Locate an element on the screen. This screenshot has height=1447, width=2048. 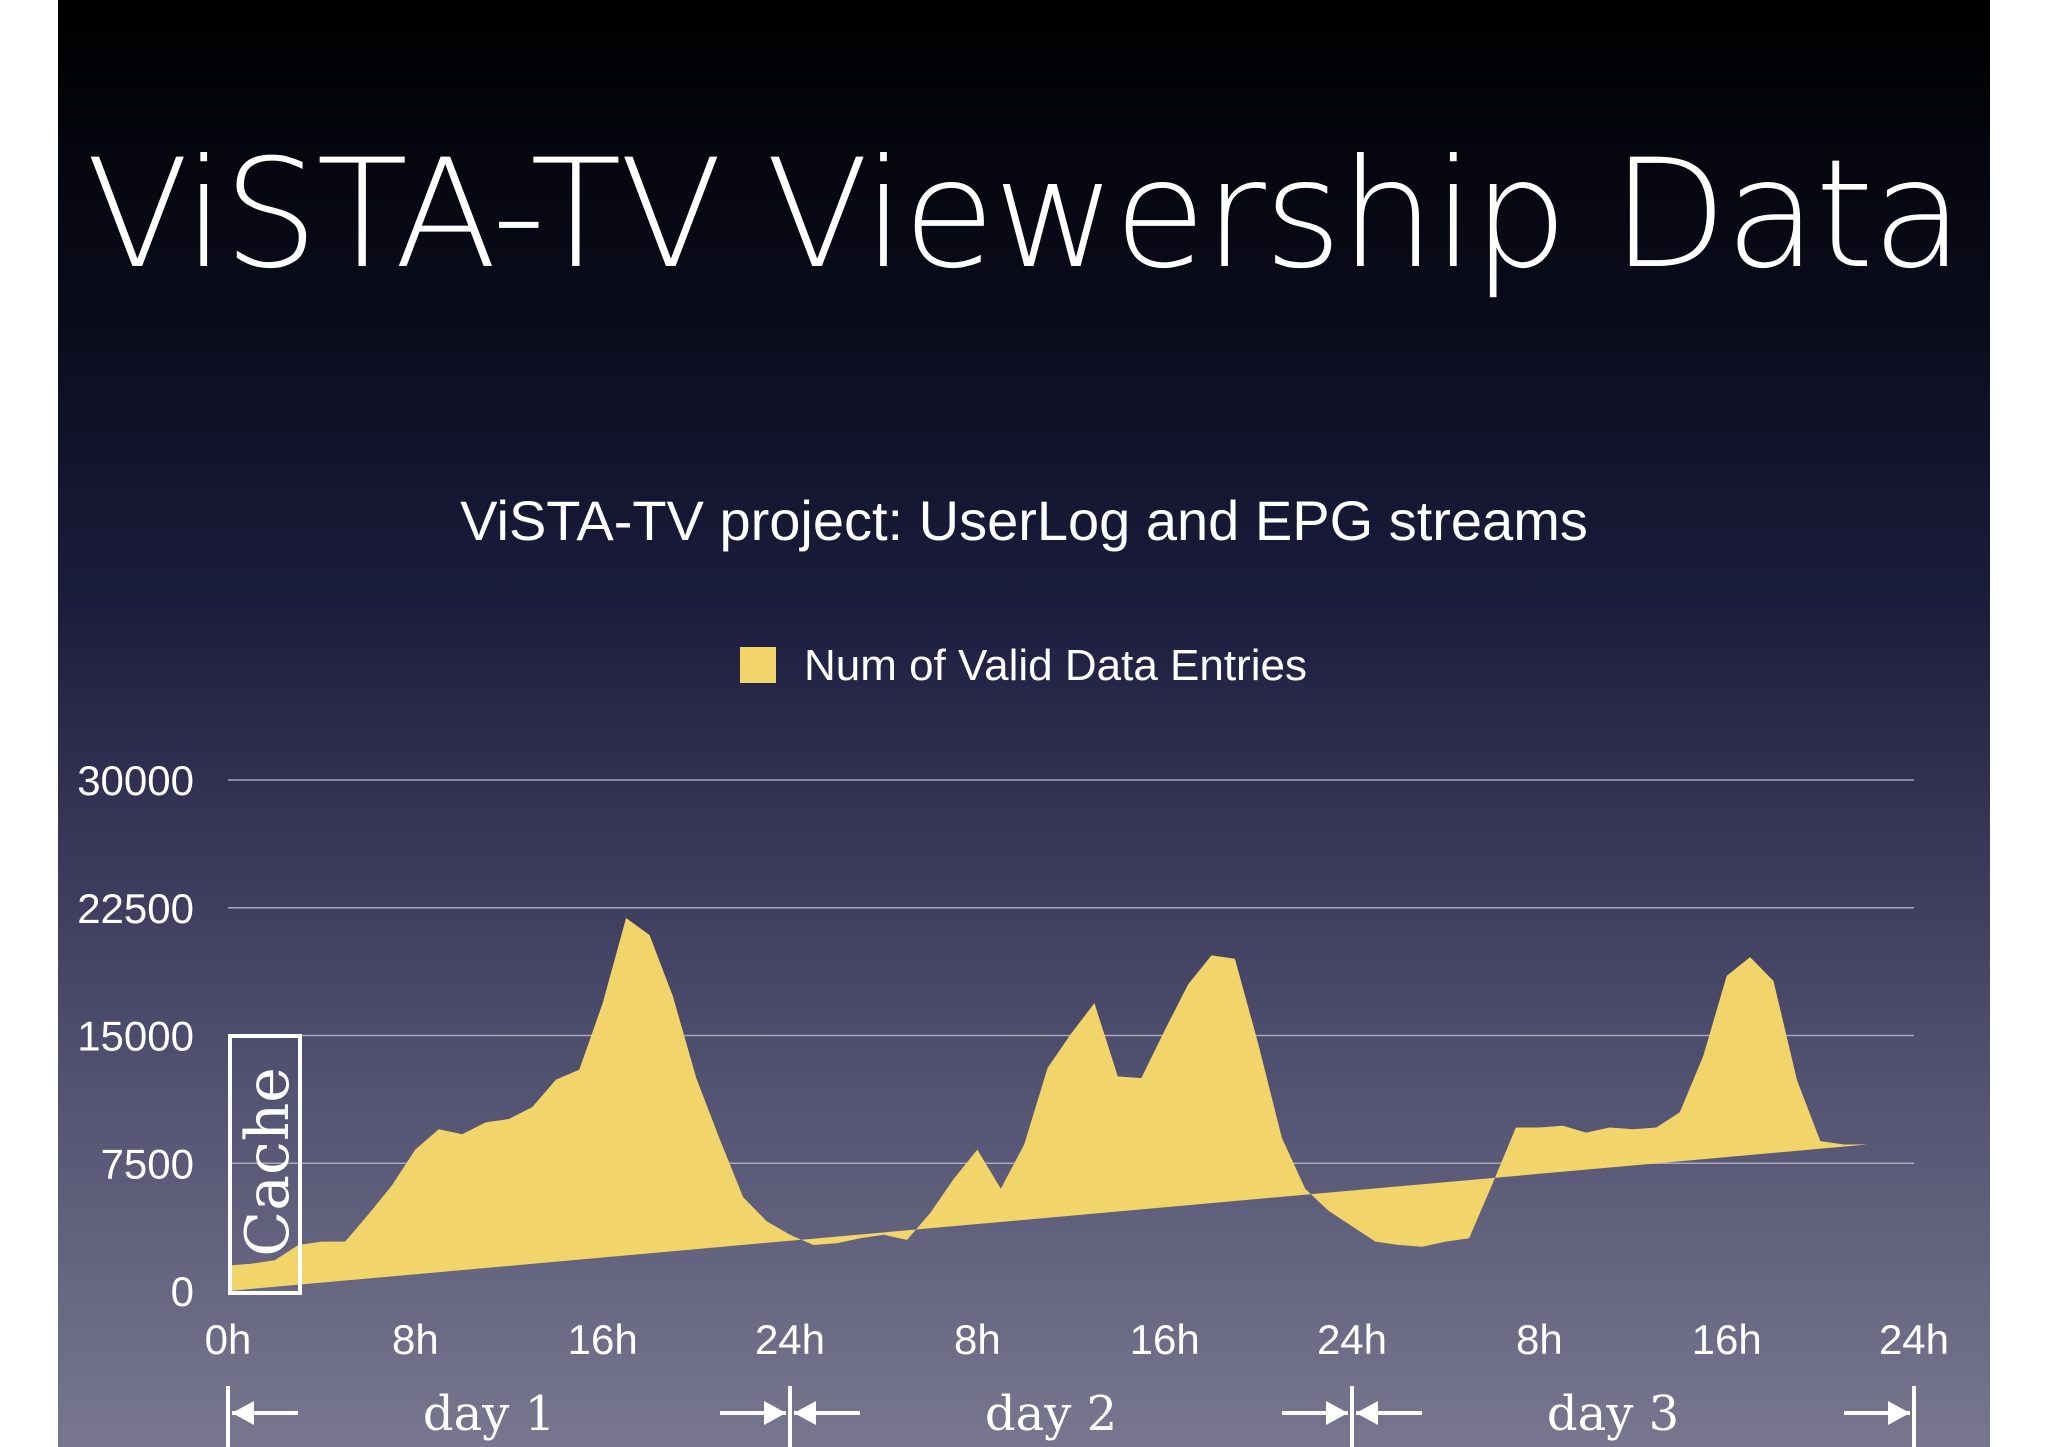
x-tick-label: 0h is located at coordinates (228, 1339).